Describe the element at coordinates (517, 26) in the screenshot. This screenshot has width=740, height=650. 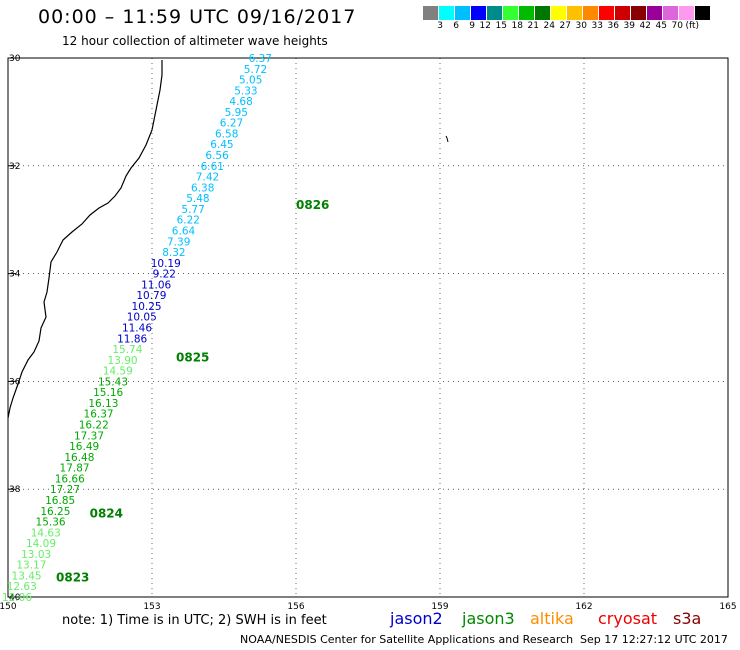
I see `color-scale-label: 18` at that location.